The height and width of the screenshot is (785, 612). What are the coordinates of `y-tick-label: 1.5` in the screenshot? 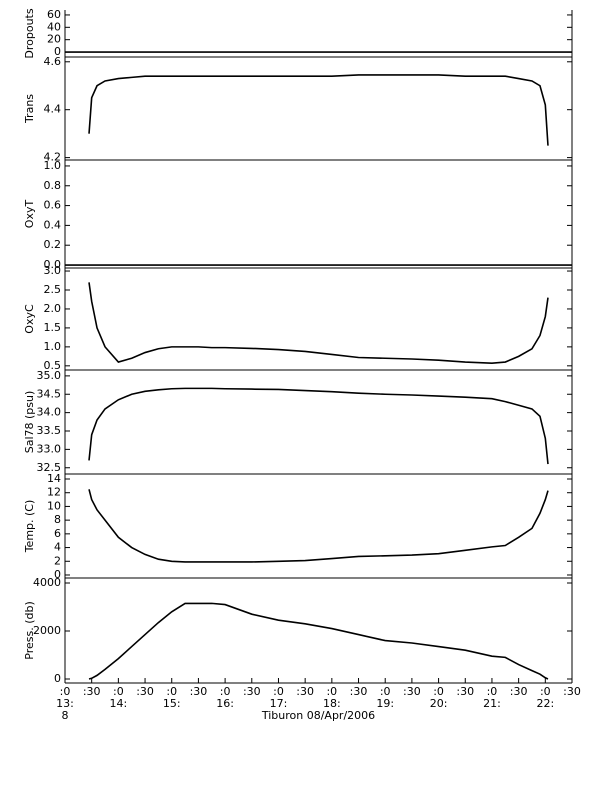 It's located at (53, 327).